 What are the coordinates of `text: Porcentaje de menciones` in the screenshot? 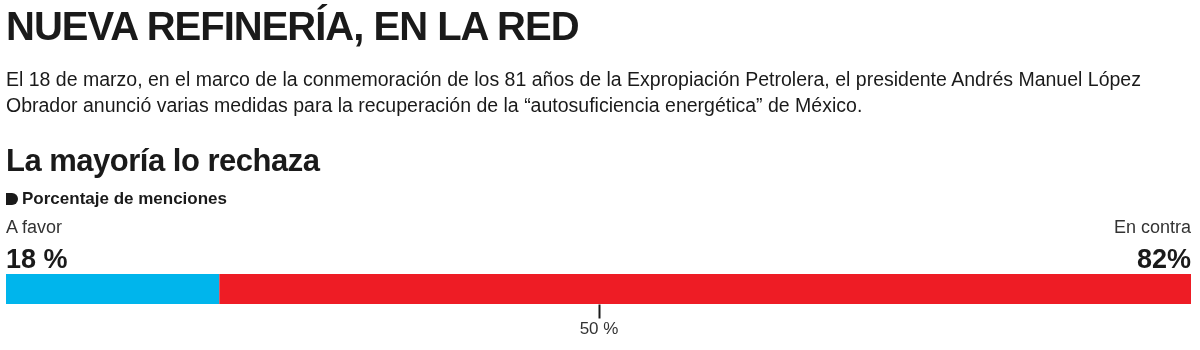 It's located at (125, 199).